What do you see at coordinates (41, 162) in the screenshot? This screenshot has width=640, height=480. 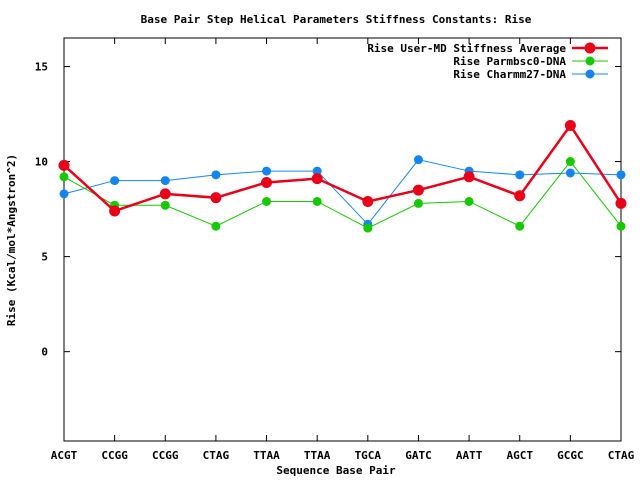 I see `y-tick-label: 10` at bounding box center [41, 162].